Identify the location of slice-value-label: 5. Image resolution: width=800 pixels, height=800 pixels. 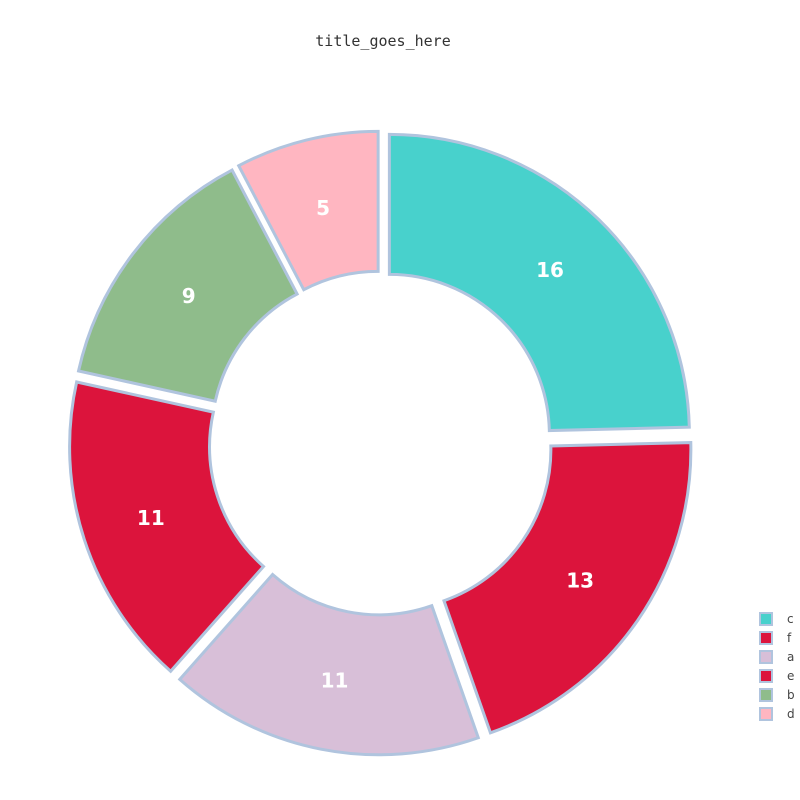
(323, 208).